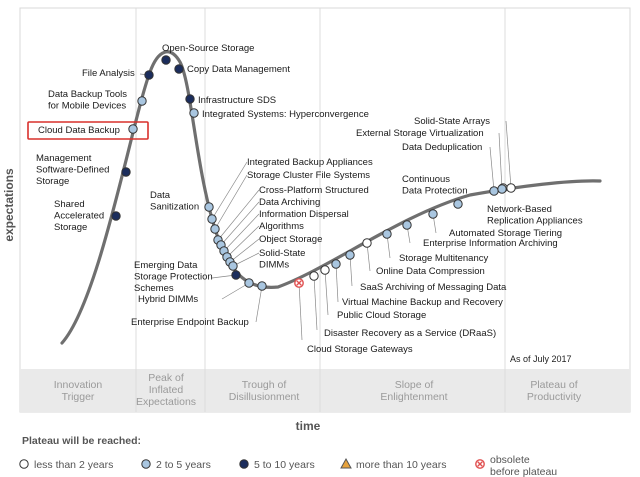  What do you see at coordinates (336, 264) in the screenshot?
I see `marker-virtual-machine-backup-and-recovery` at bounding box center [336, 264].